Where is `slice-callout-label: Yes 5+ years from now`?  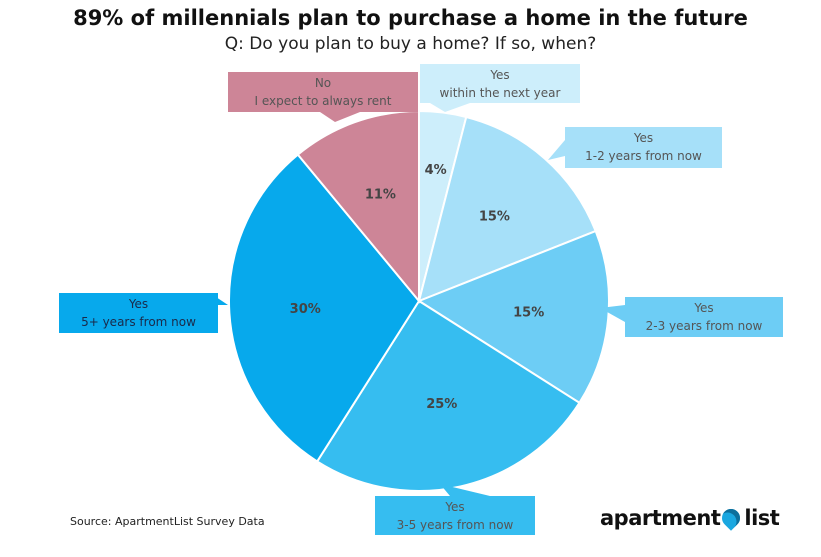
slice-callout-label: Yes 5+ years from now is located at coordinates (138, 313).